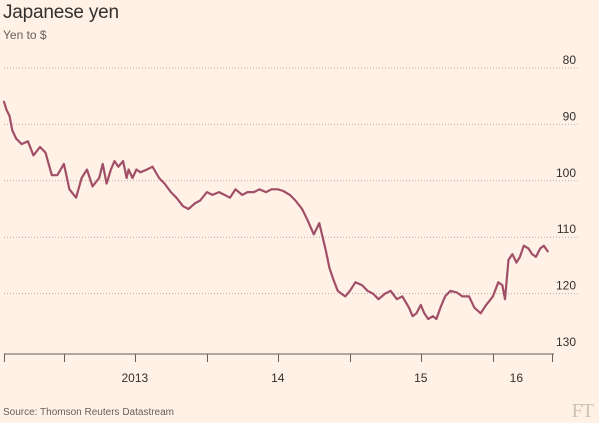 This screenshot has width=599, height=423. I want to click on y-tick-label: 100, so click(566, 173).